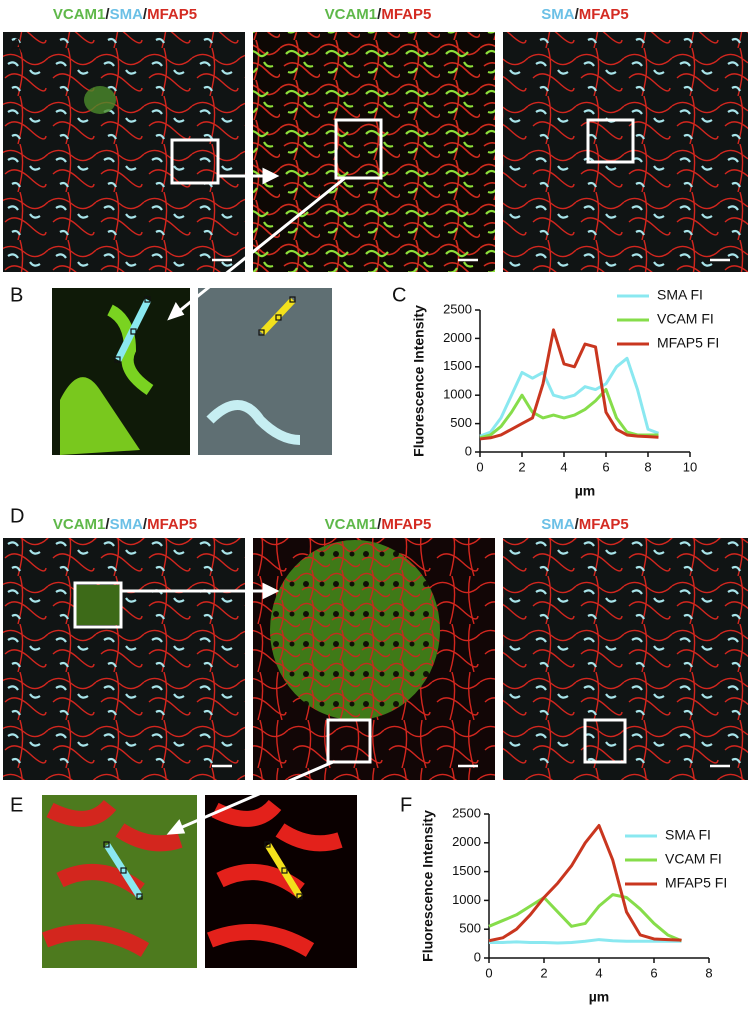  Describe the element at coordinates (17, 46) in the screenshot. I see `panel-letter: A` at that location.